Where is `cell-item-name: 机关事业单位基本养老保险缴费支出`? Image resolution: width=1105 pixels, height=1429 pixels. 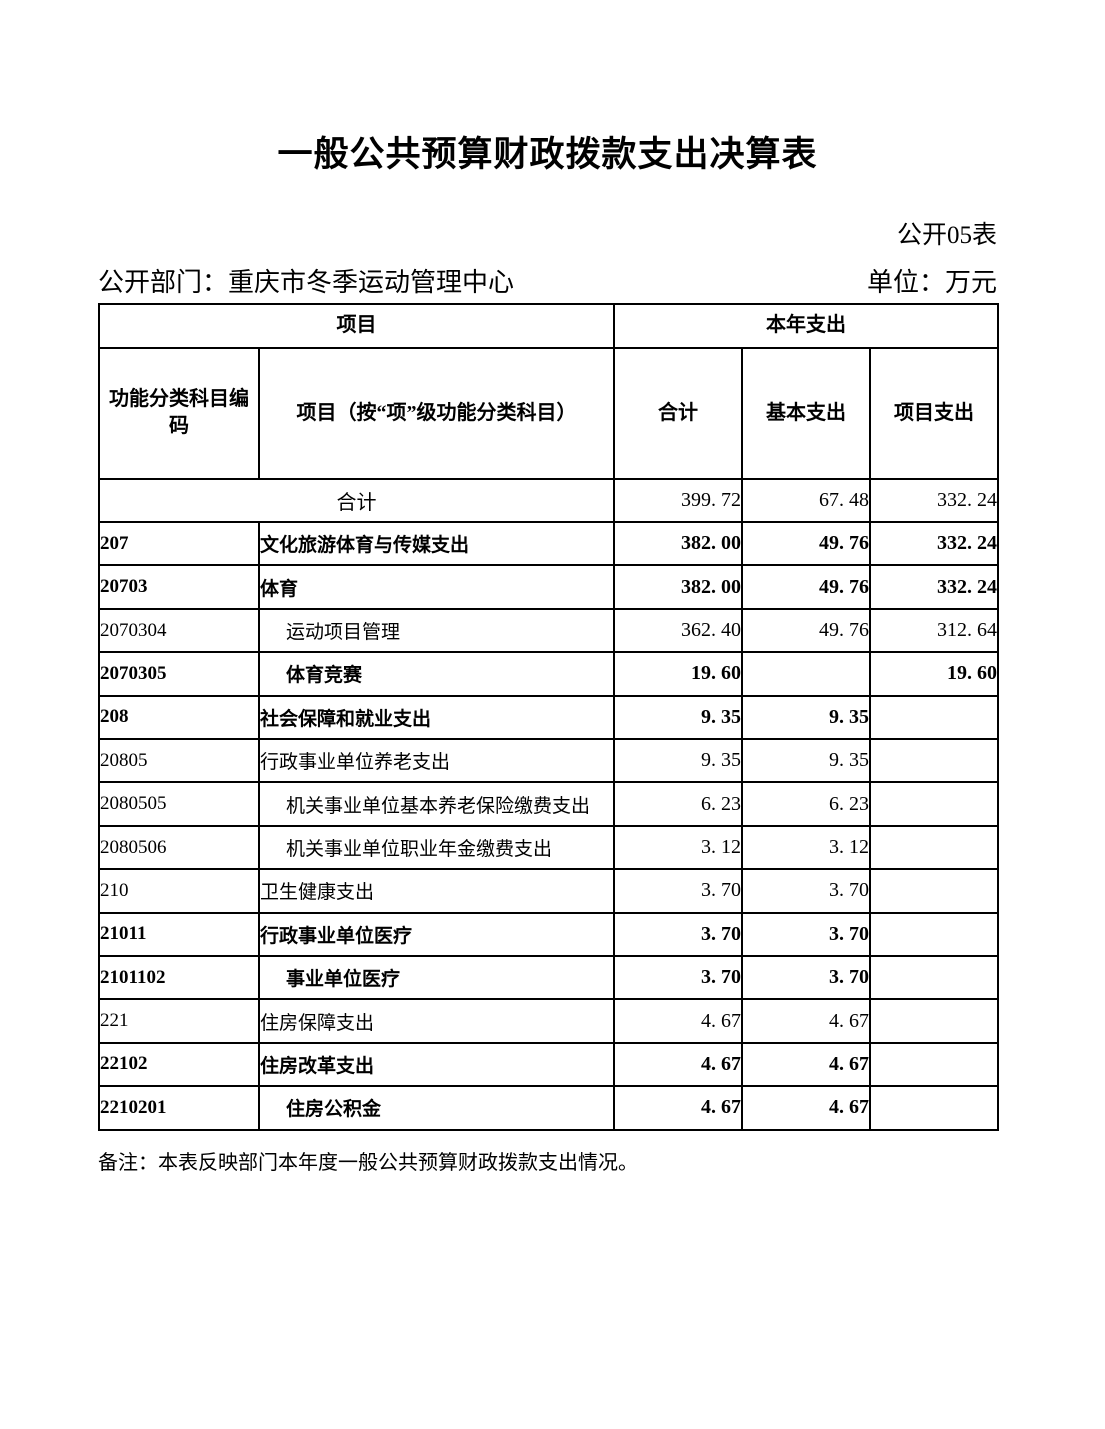
cell-item-name: 机关事业单位基本养老保险缴费支出 is located at coordinates (436, 804).